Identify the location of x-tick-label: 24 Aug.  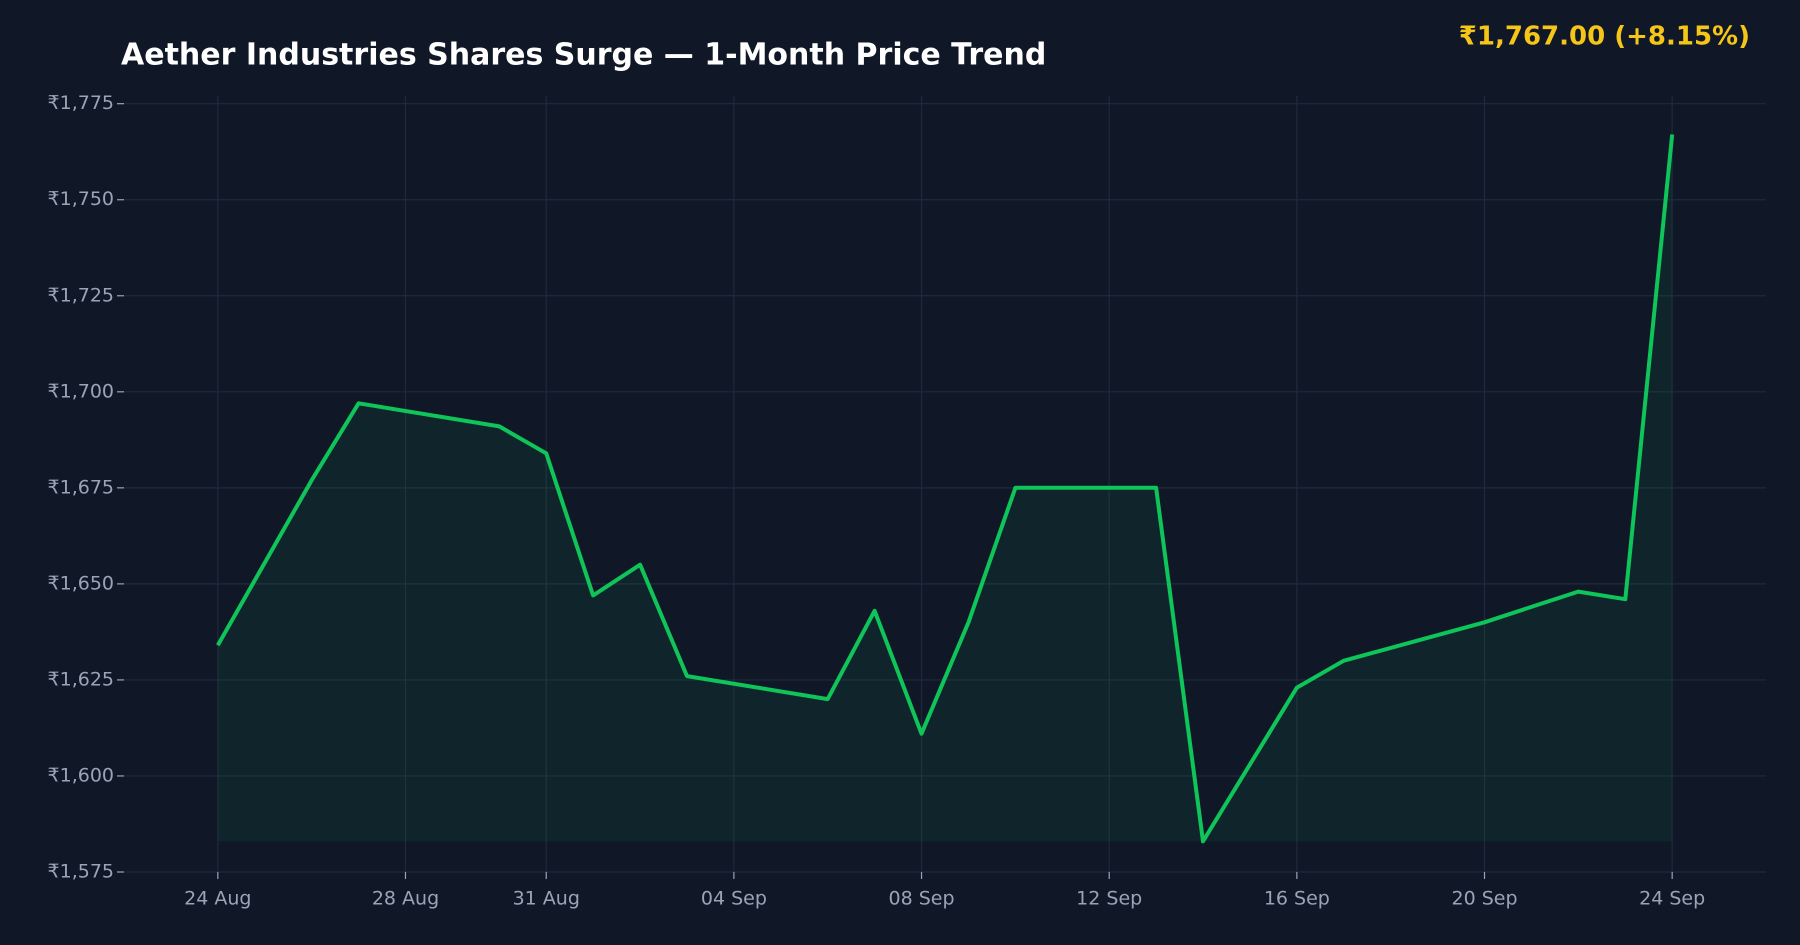
(217, 899).